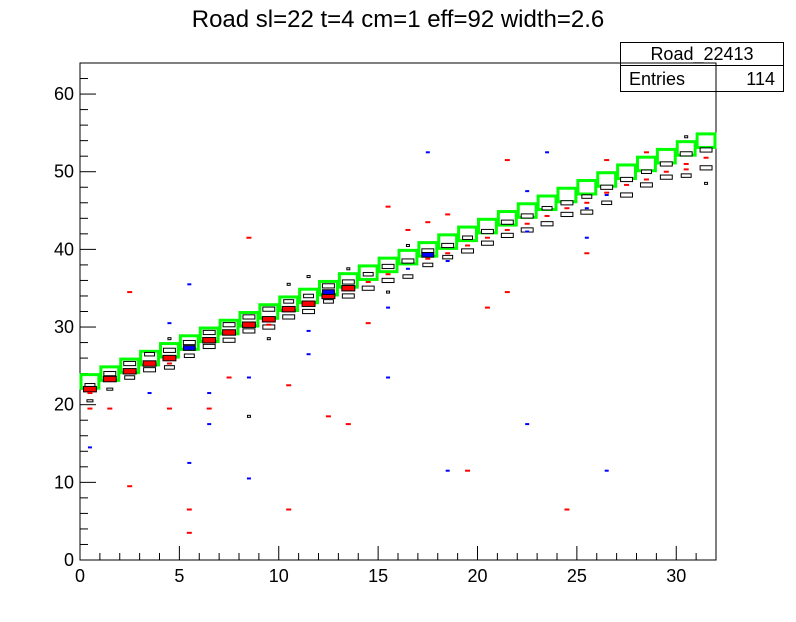 This screenshot has height=622, width=796. I want to click on stats-entries-label: Entries, so click(657, 79).